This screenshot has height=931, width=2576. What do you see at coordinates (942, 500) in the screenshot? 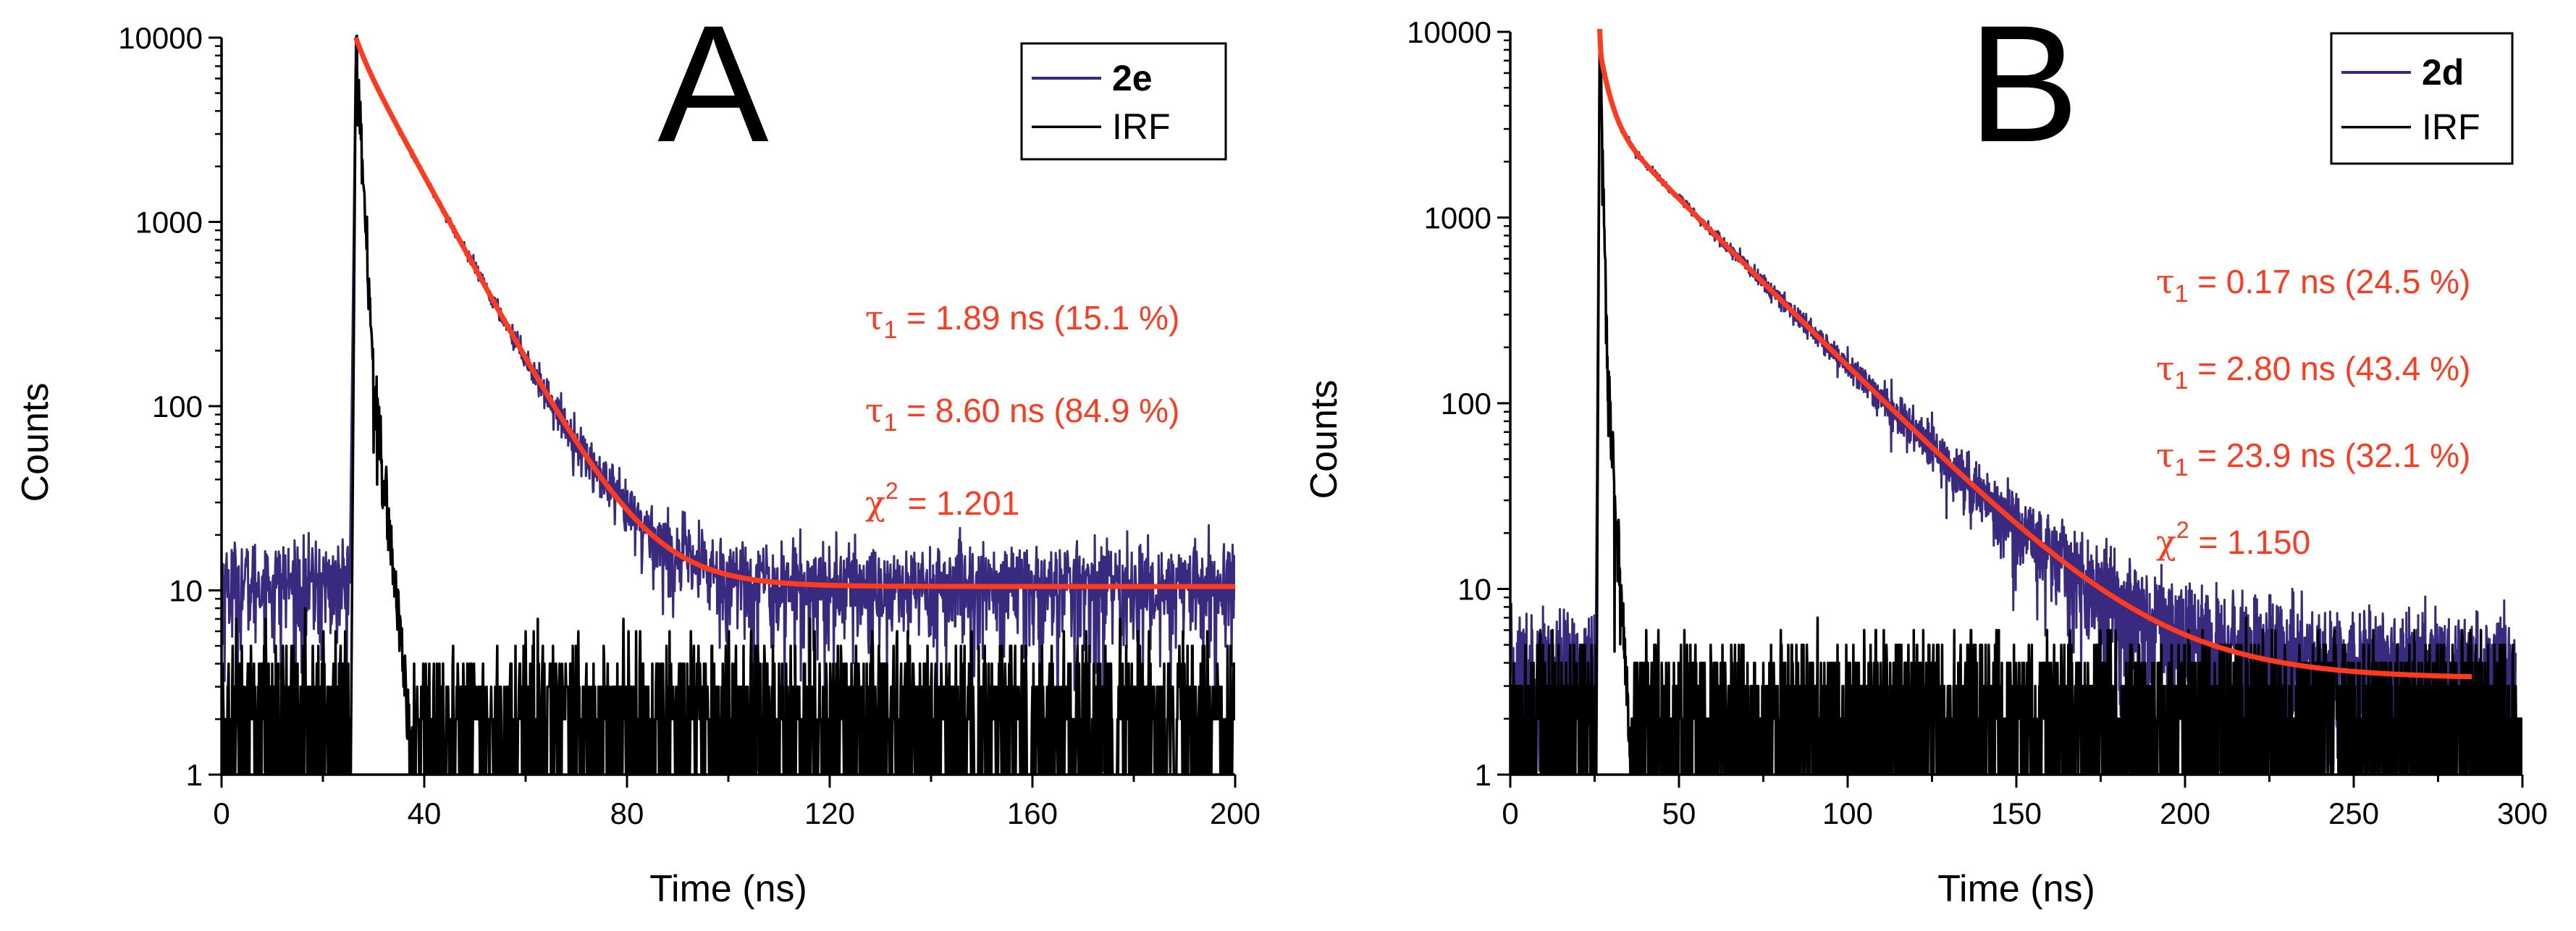
I see `fit-annotation: χ2 = 1.201` at bounding box center [942, 500].